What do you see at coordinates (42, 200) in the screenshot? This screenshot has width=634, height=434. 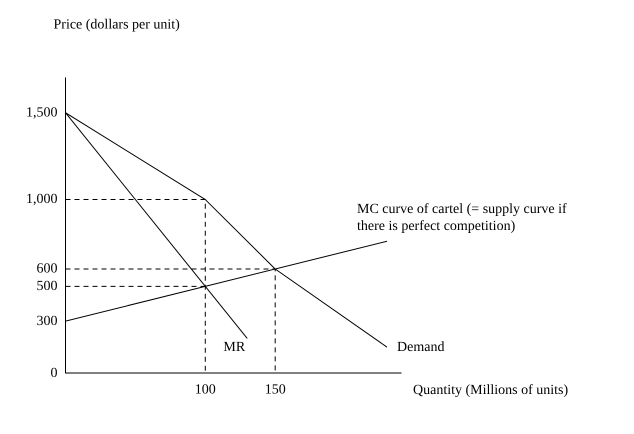 I see `y-tick-label: 1,000` at bounding box center [42, 200].